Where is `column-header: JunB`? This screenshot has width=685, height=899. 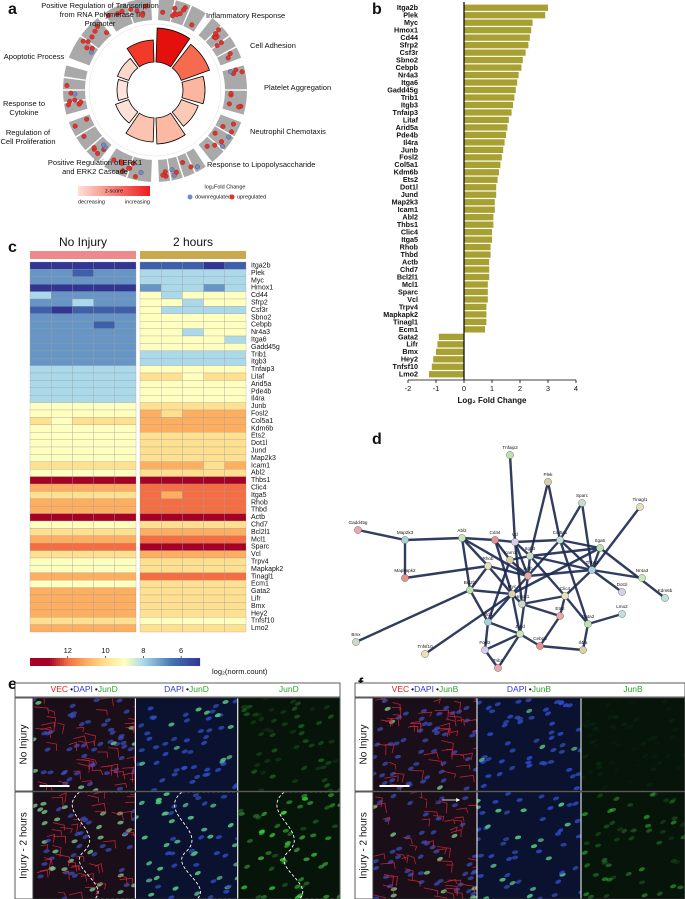
column-header: JunB is located at coordinates (633, 689).